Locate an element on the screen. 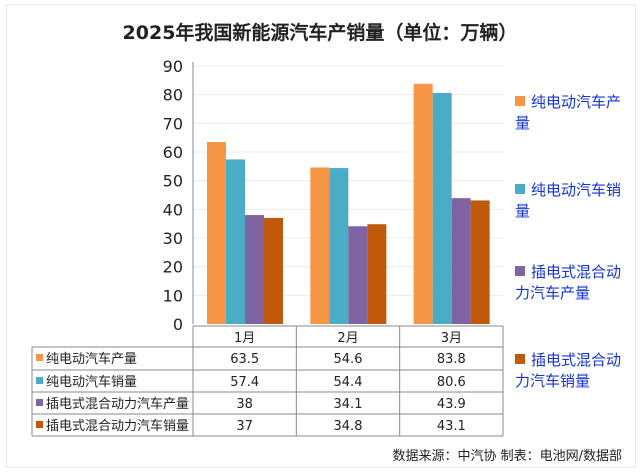  legend-item: 纯电动汽车产量 is located at coordinates (575, 113).